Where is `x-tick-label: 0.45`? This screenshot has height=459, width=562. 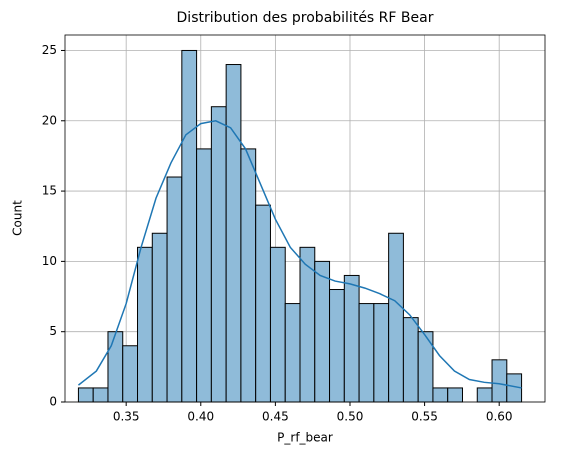
x-tick-label: 0.45 is located at coordinates (275, 417).